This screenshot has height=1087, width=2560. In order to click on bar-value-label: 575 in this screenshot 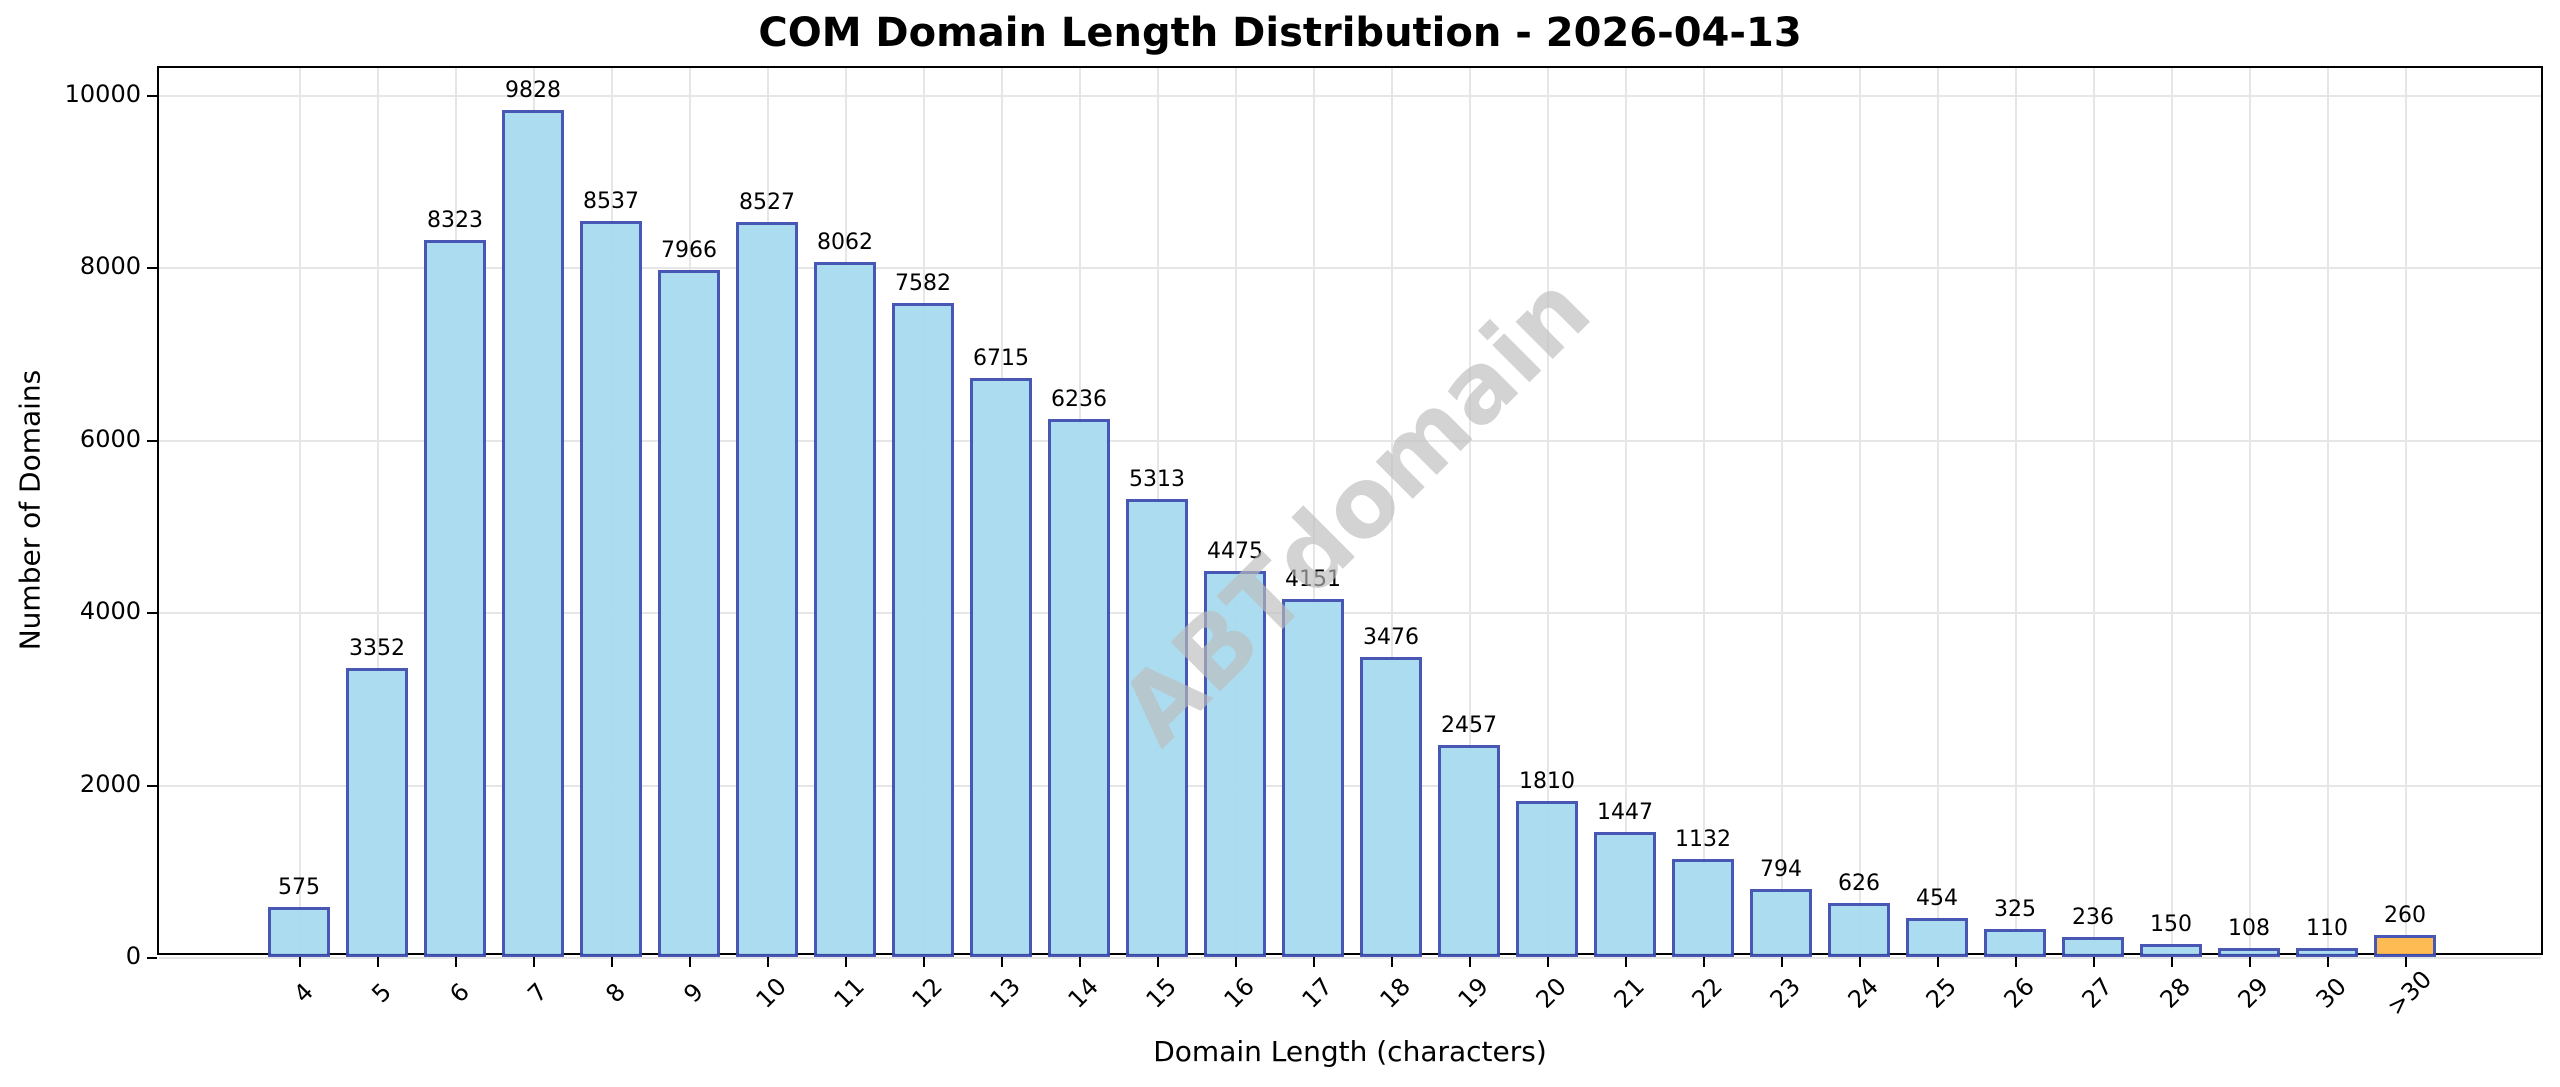, I will do `click(299, 888)`.